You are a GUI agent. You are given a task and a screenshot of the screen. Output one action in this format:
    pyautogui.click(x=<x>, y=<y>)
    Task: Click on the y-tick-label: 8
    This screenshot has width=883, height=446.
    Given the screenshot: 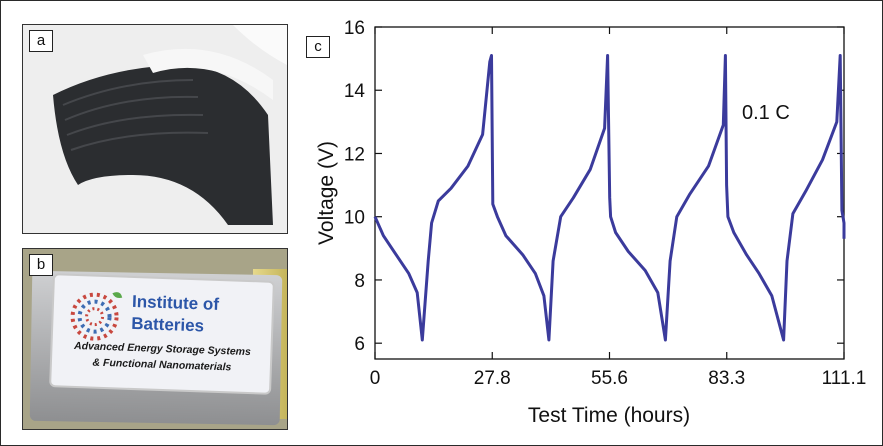 What is the action you would take?
    pyautogui.click(x=359, y=281)
    